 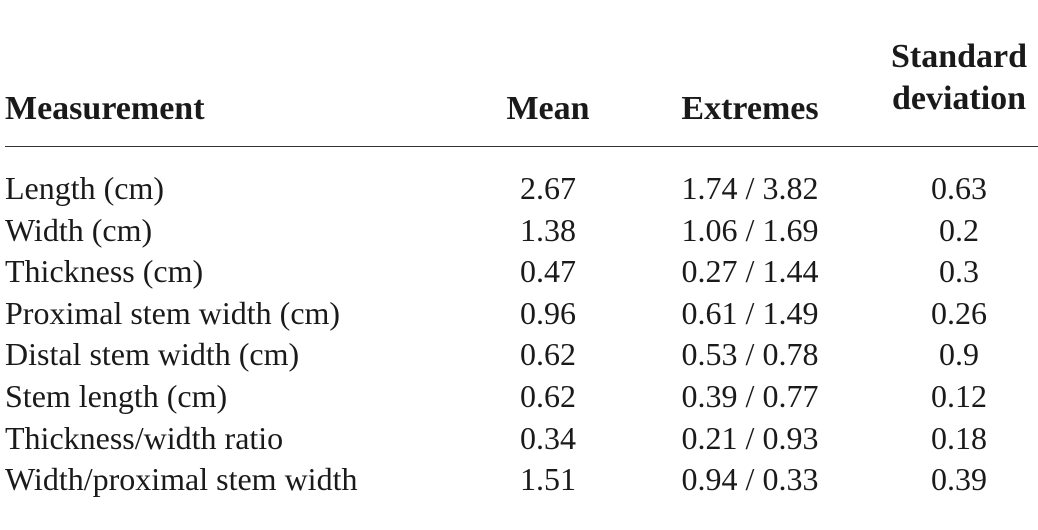 I want to click on cell-measurement: Proximal stem width (cm), so click(x=173, y=312).